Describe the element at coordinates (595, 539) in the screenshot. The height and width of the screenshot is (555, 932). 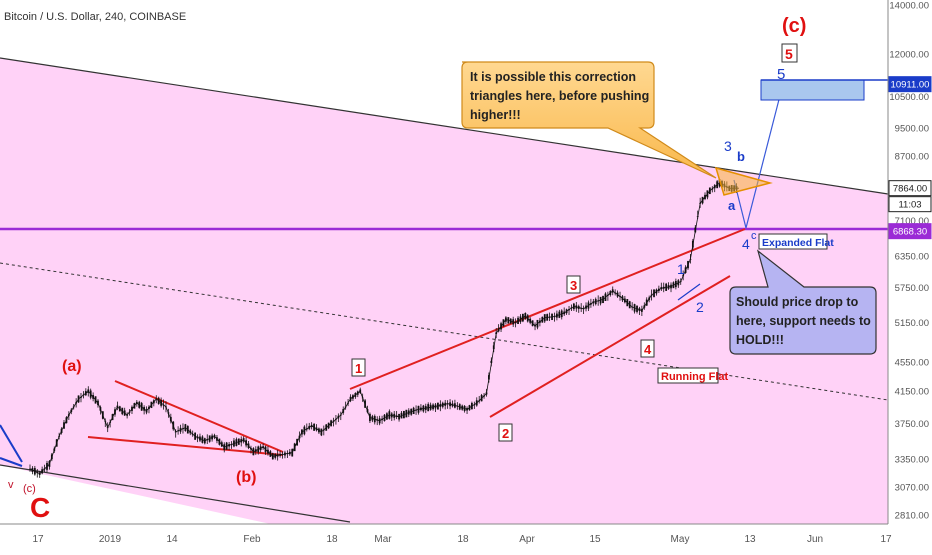
I see `time-tick-label: 15` at that location.